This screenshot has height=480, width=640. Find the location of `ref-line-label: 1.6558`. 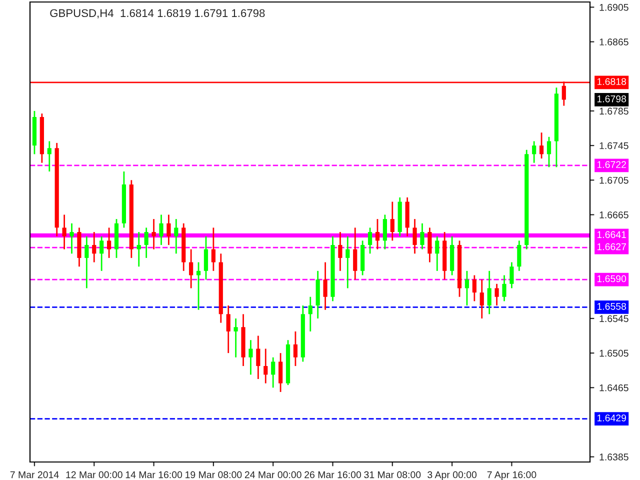

ref-line-label: 1.6558 is located at coordinates (611, 306).